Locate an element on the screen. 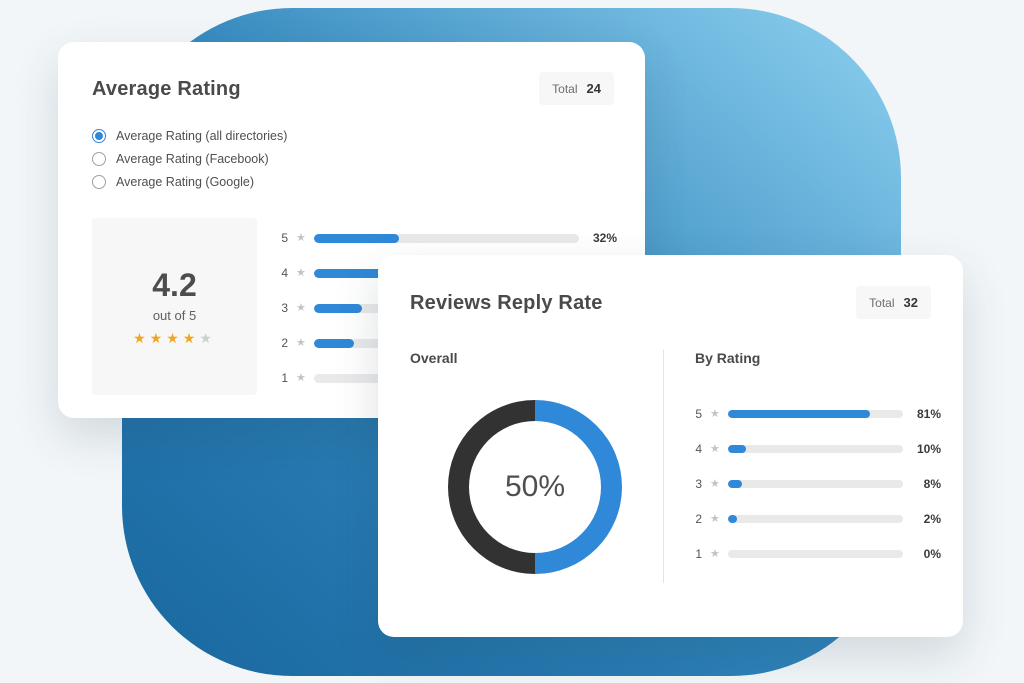 The width and height of the screenshot is (1024, 683). star-rating: ★★★★★ is located at coordinates (174, 338).